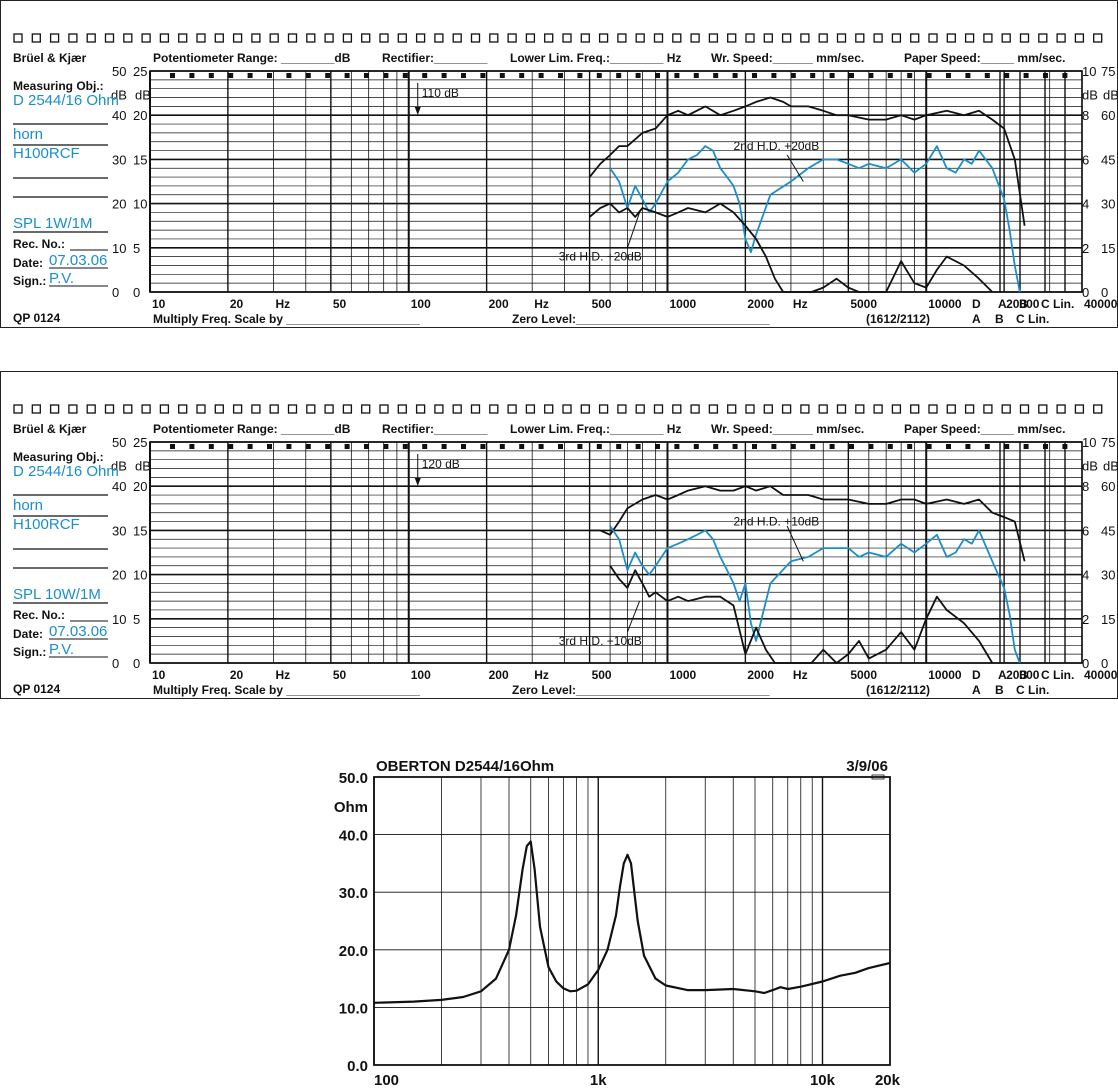  What do you see at coordinates (119, 530) in the screenshot?
I see `left-scale-a: 30` at bounding box center [119, 530].